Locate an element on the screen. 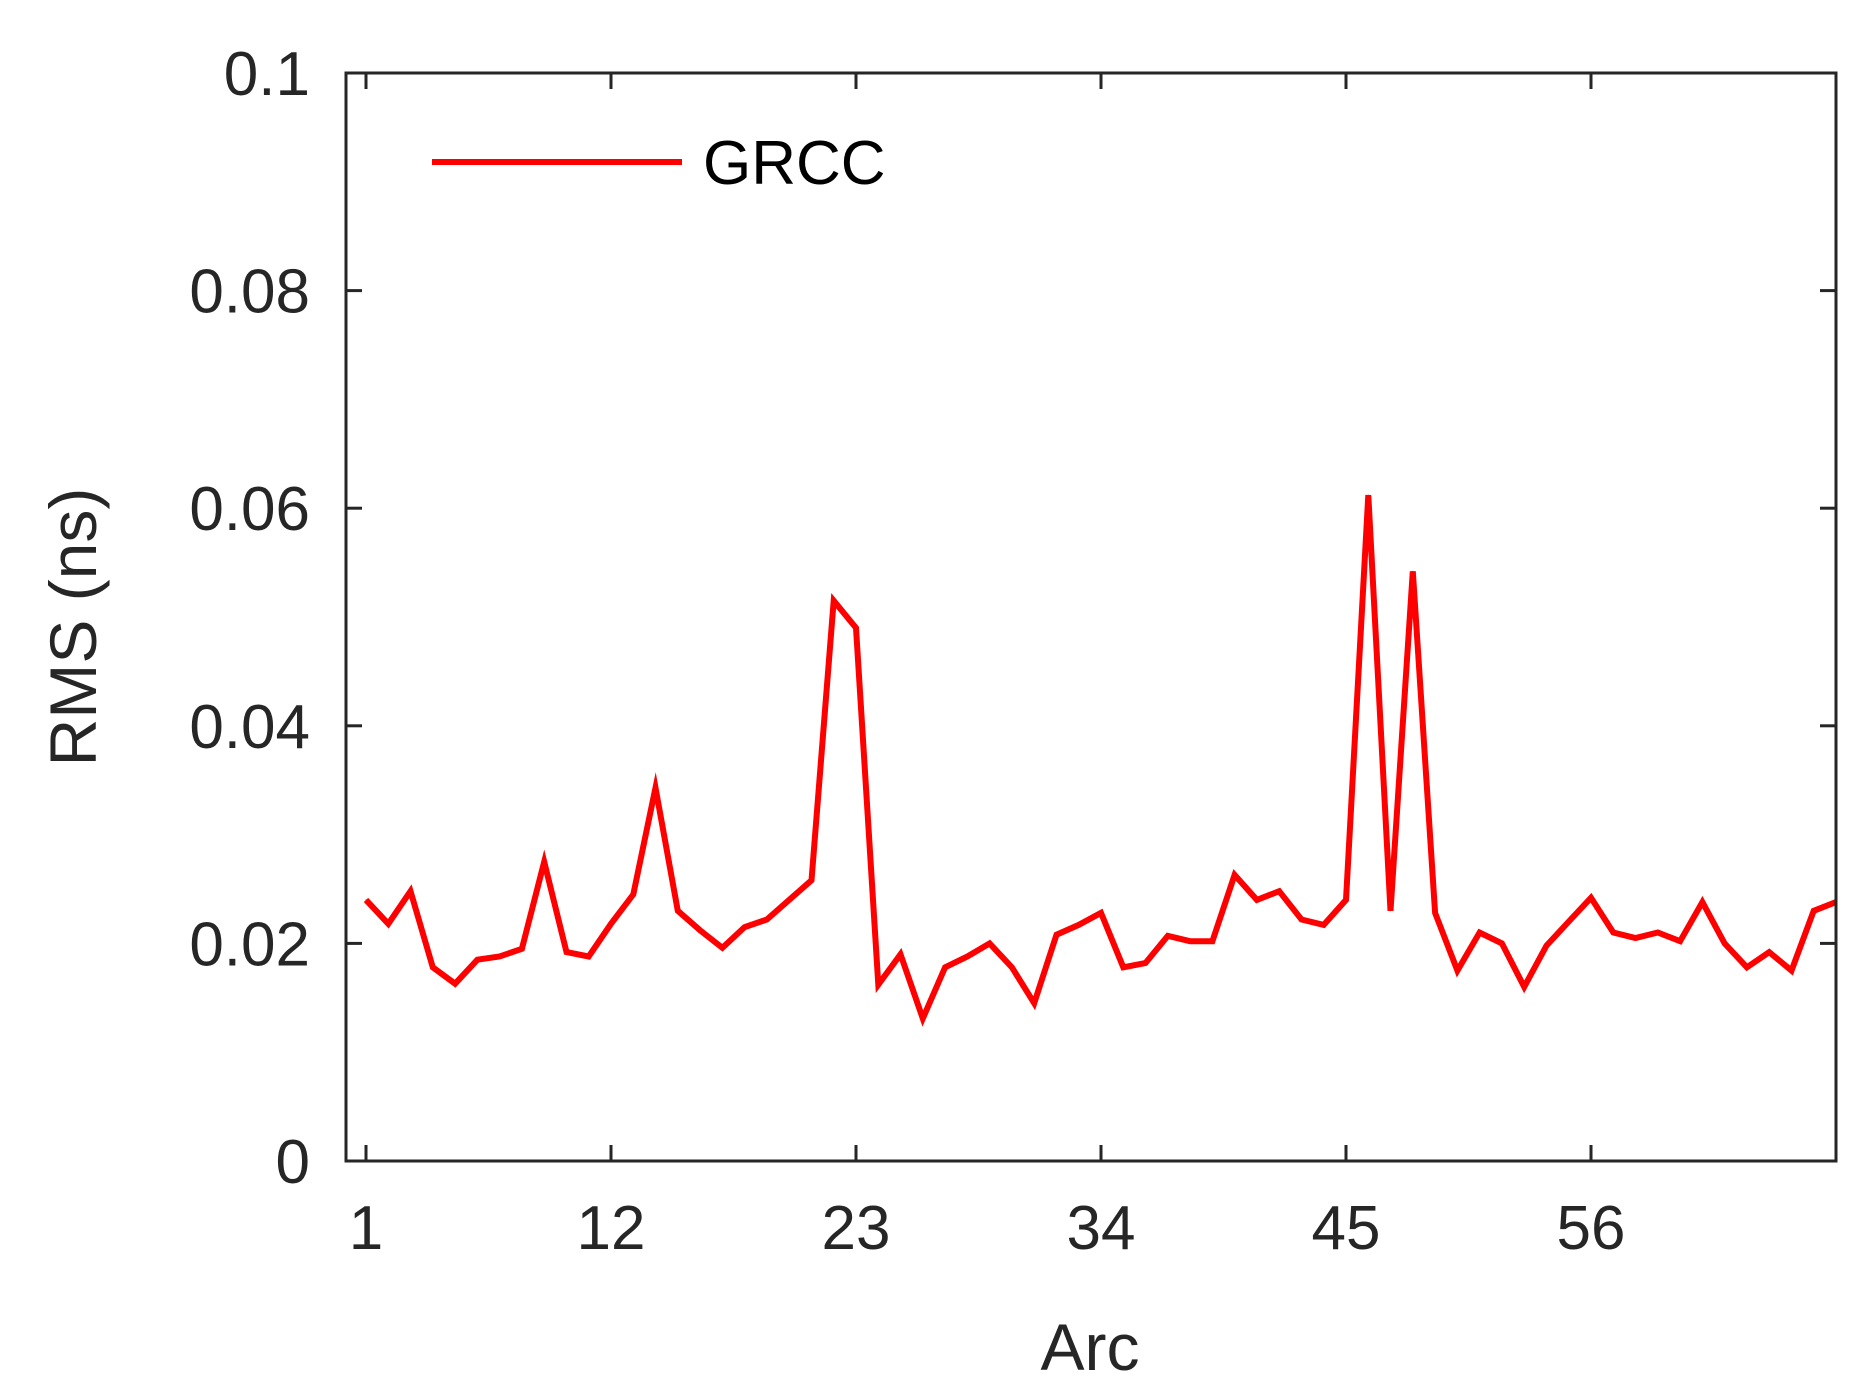  x-tick-label: 23 is located at coordinates (856, 1228).